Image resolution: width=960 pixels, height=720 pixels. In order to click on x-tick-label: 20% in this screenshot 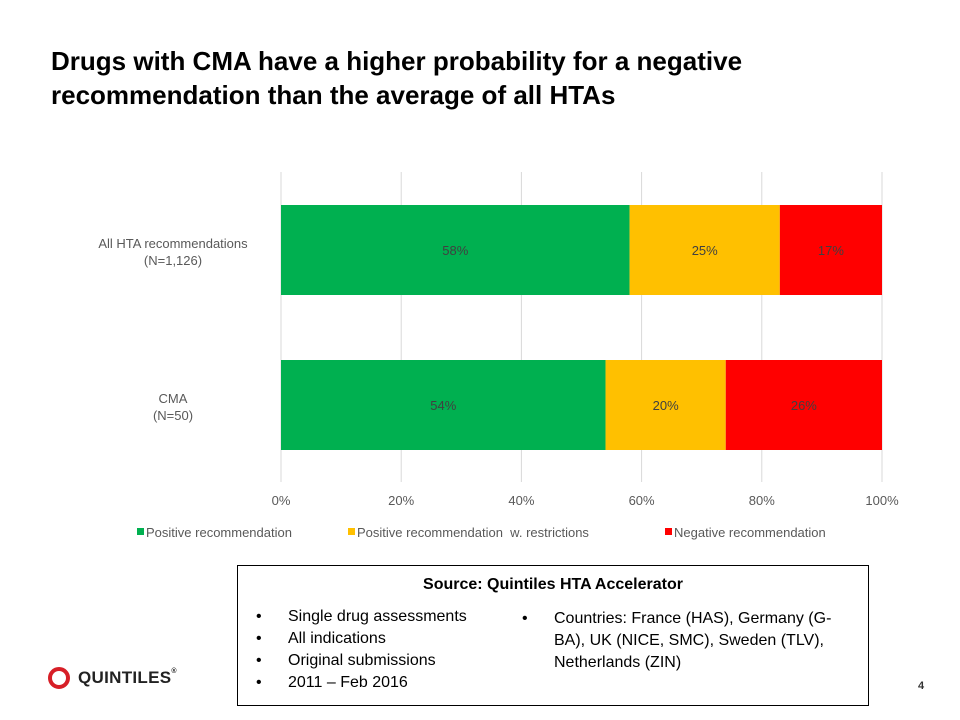, I will do `click(401, 500)`.